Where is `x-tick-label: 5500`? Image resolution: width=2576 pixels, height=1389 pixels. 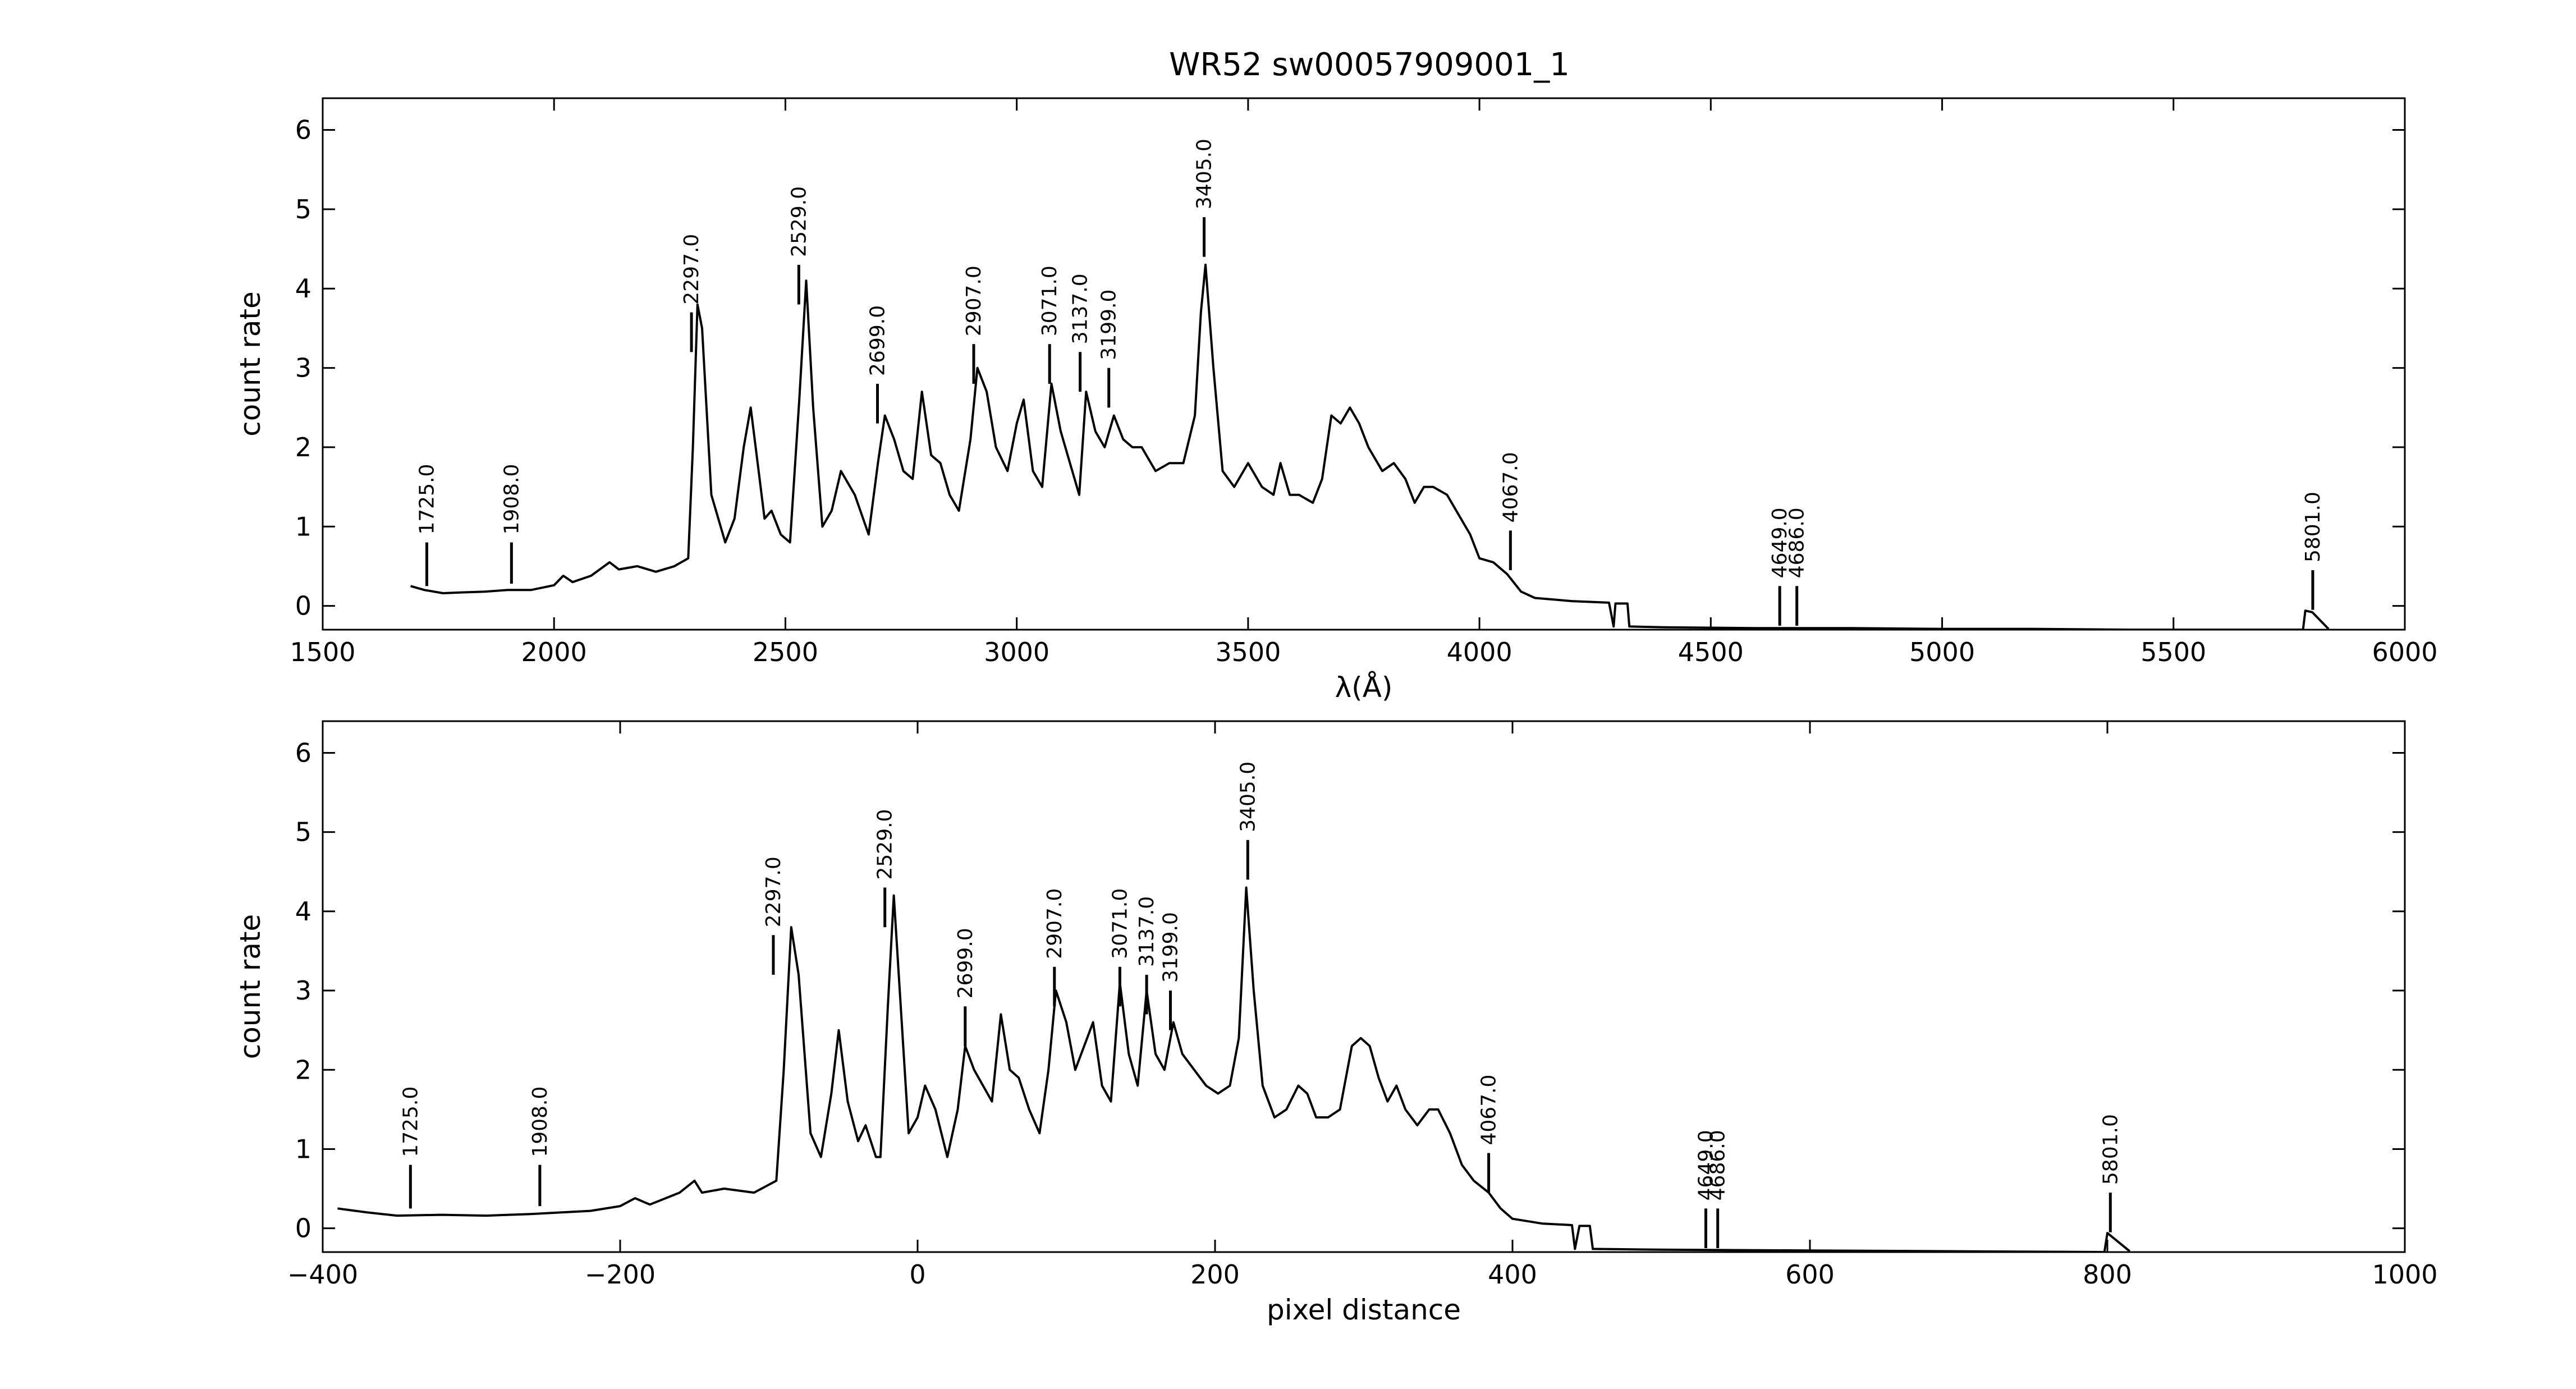
x-tick-label: 5500 is located at coordinates (2173, 652).